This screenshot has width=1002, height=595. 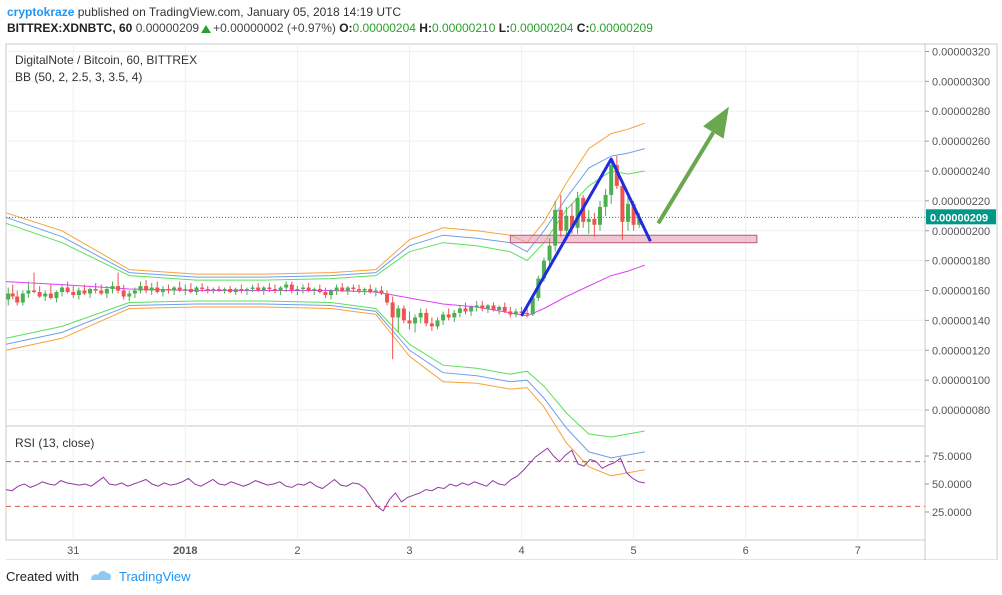 What do you see at coordinates (297, 551) in the screenshot?
I see `time-tick-label: 2` at bounding box center [297, 551].